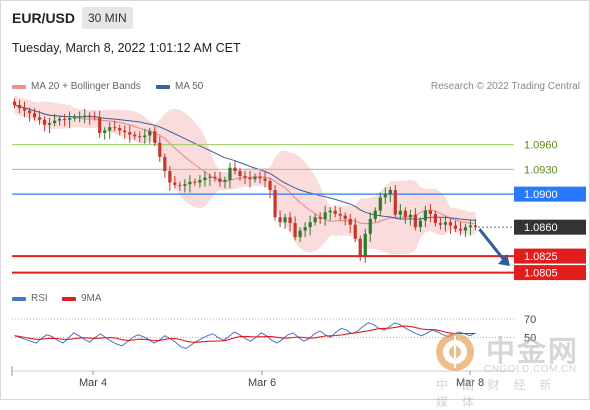 This screenshot has height=410, width=590. Describe the element at coordinates (455, 352) in the screenshot. I see `cngold-logo-icon` at that location.